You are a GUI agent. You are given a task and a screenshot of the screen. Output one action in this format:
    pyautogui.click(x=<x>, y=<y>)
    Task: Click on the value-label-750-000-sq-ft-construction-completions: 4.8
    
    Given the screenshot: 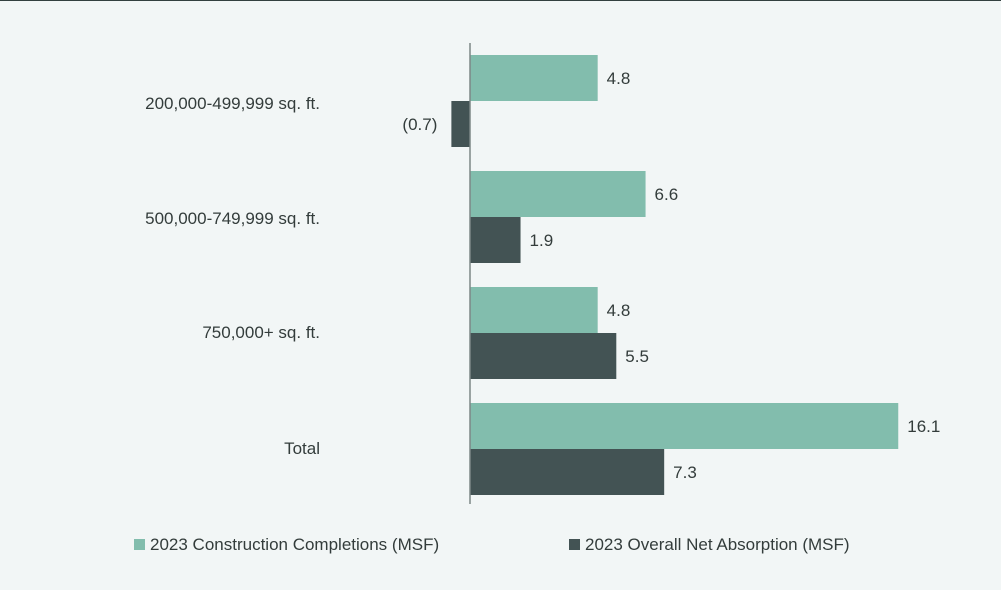 What is the action you would take?
    pyautogui.click(x=619, y=310)
    